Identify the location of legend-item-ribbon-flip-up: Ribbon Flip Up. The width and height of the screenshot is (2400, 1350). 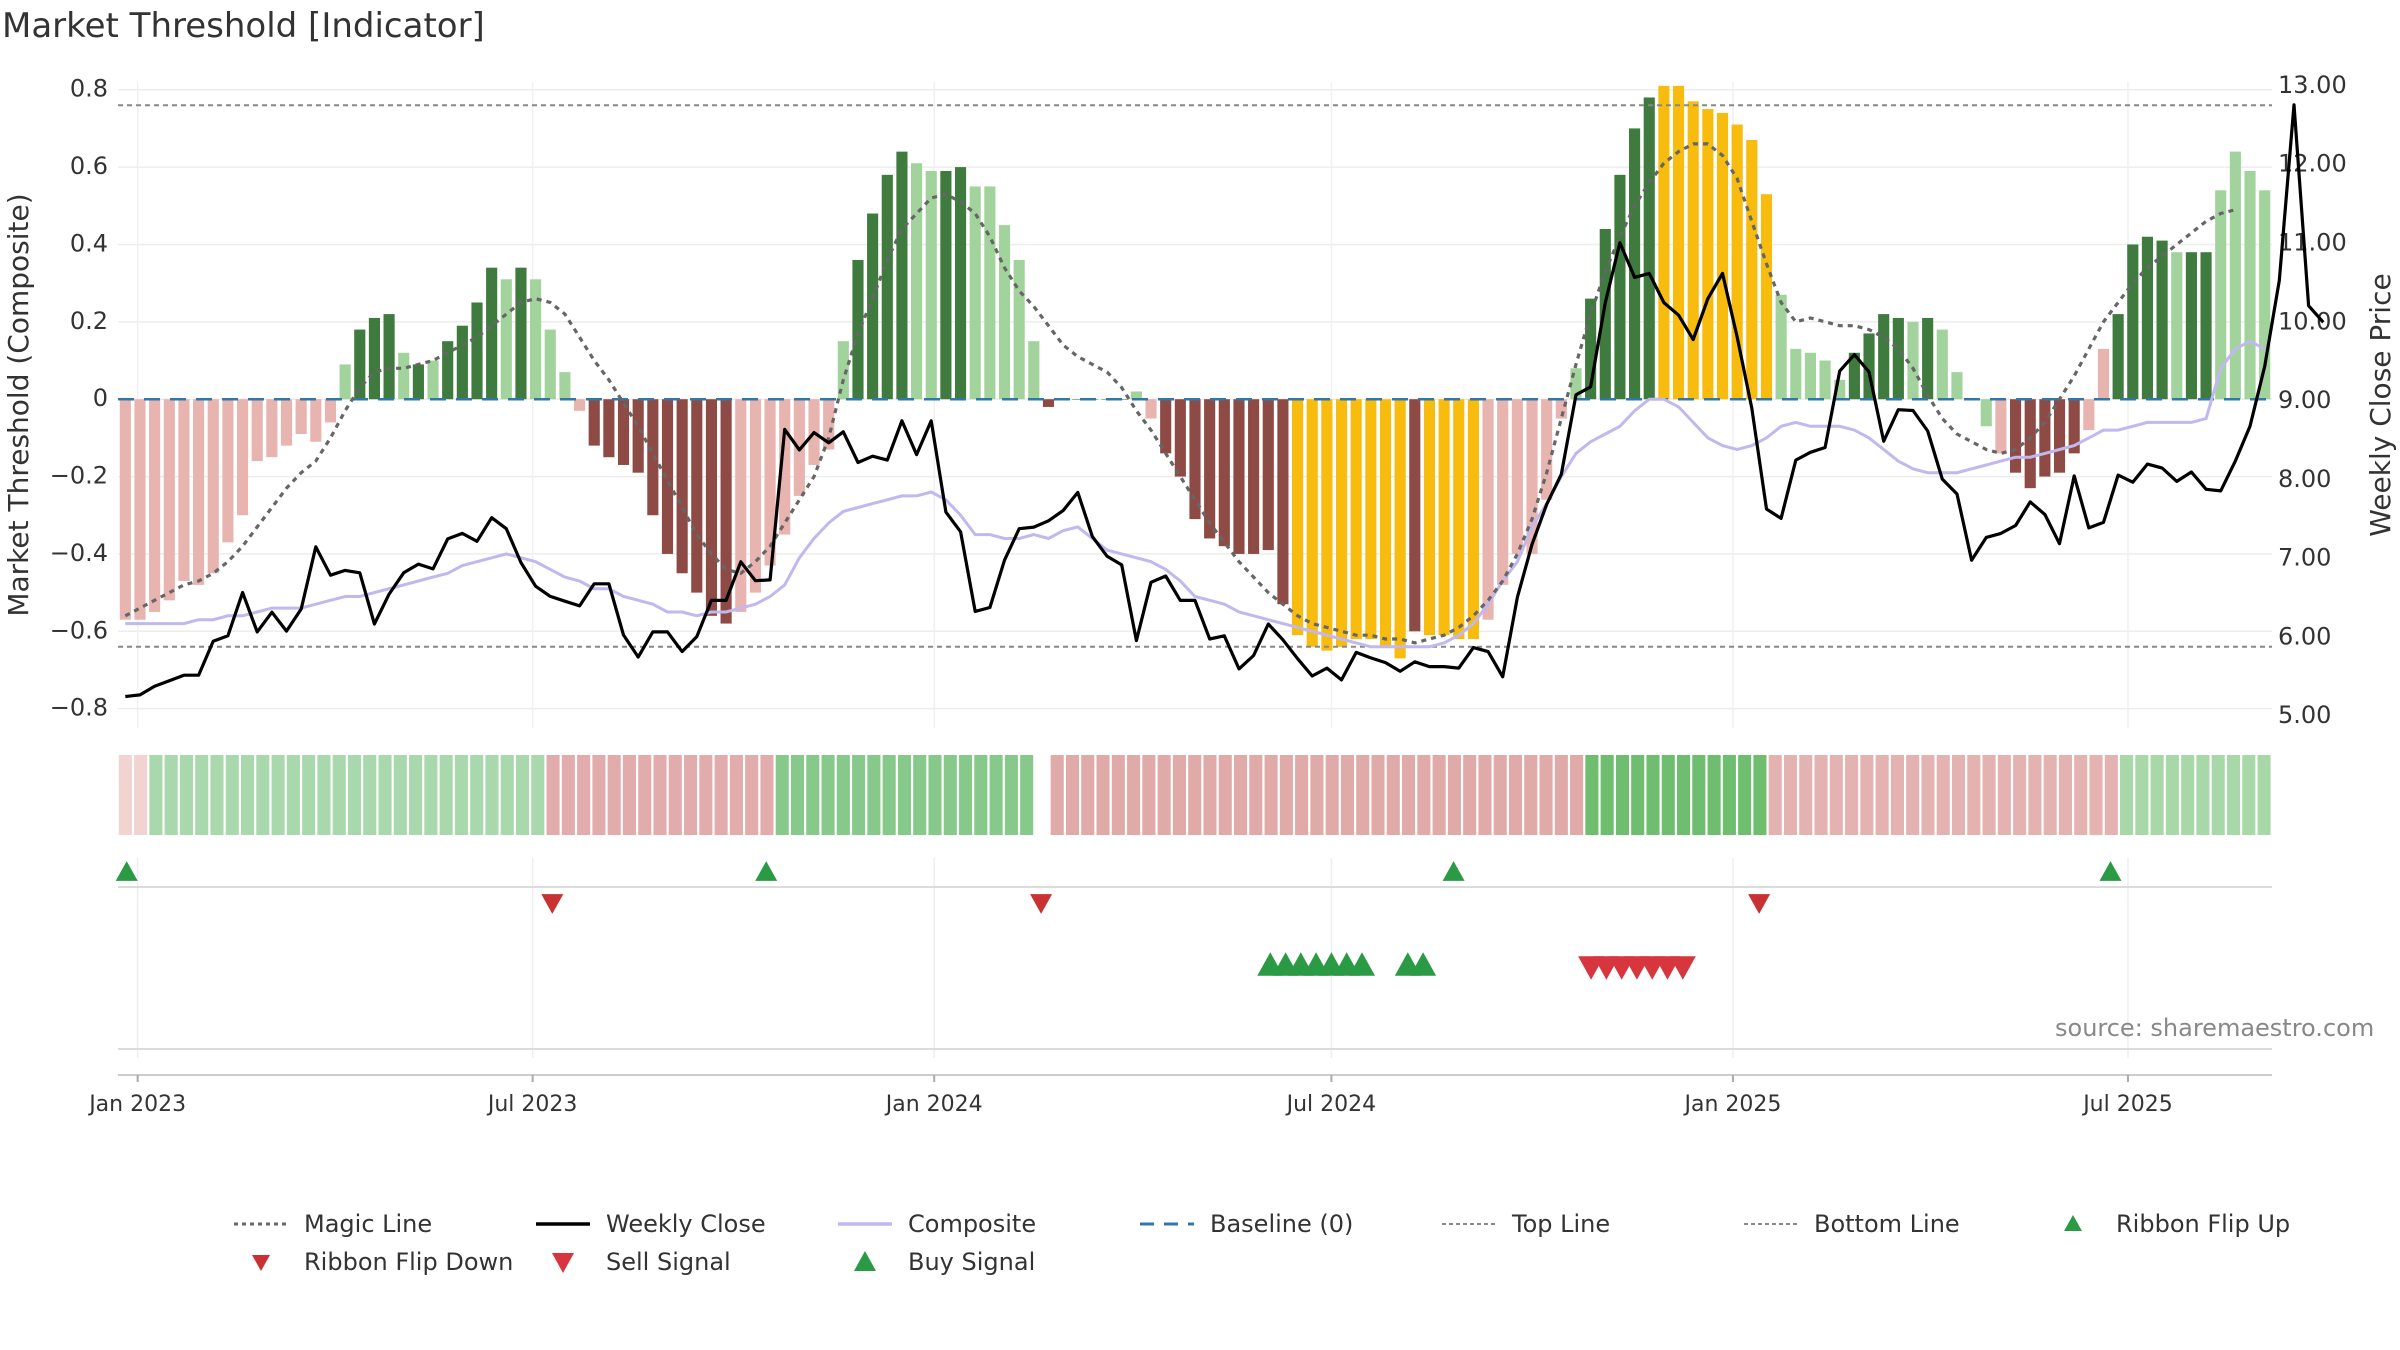
(2193, 1224).